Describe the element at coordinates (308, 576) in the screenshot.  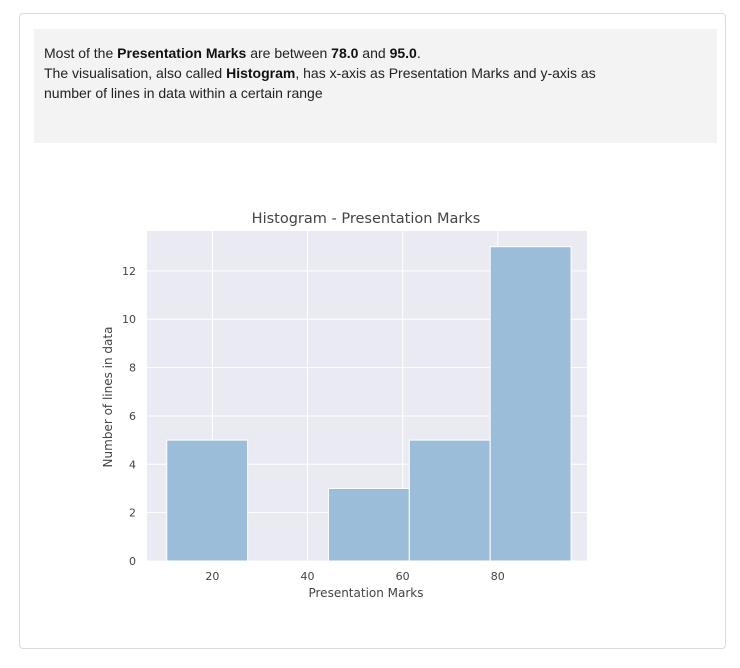
I see `x-tick-label: 40` at that location.